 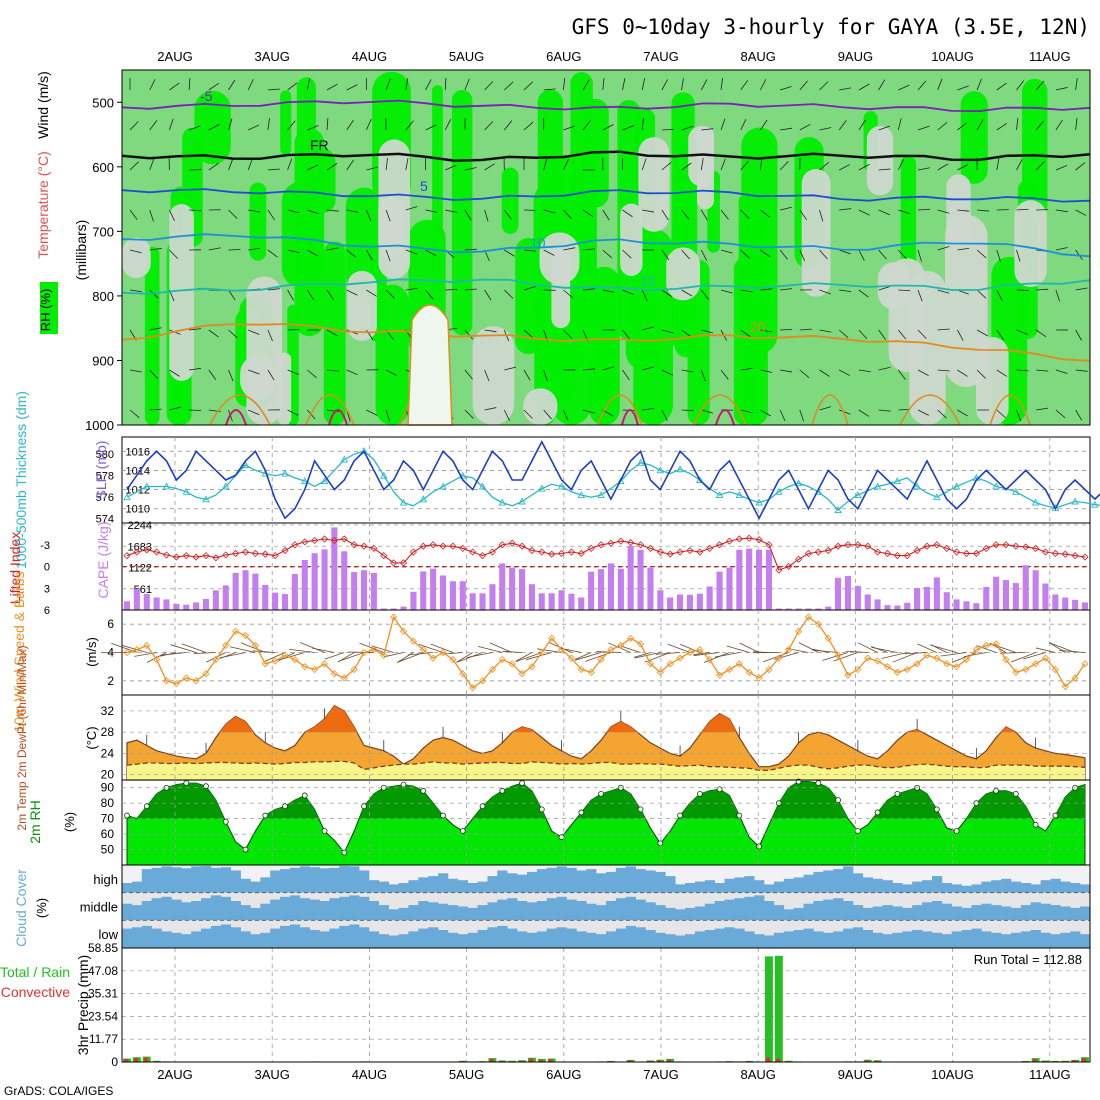 I want to click on precip-convective-label: Convective, so click(x=35, y=992).